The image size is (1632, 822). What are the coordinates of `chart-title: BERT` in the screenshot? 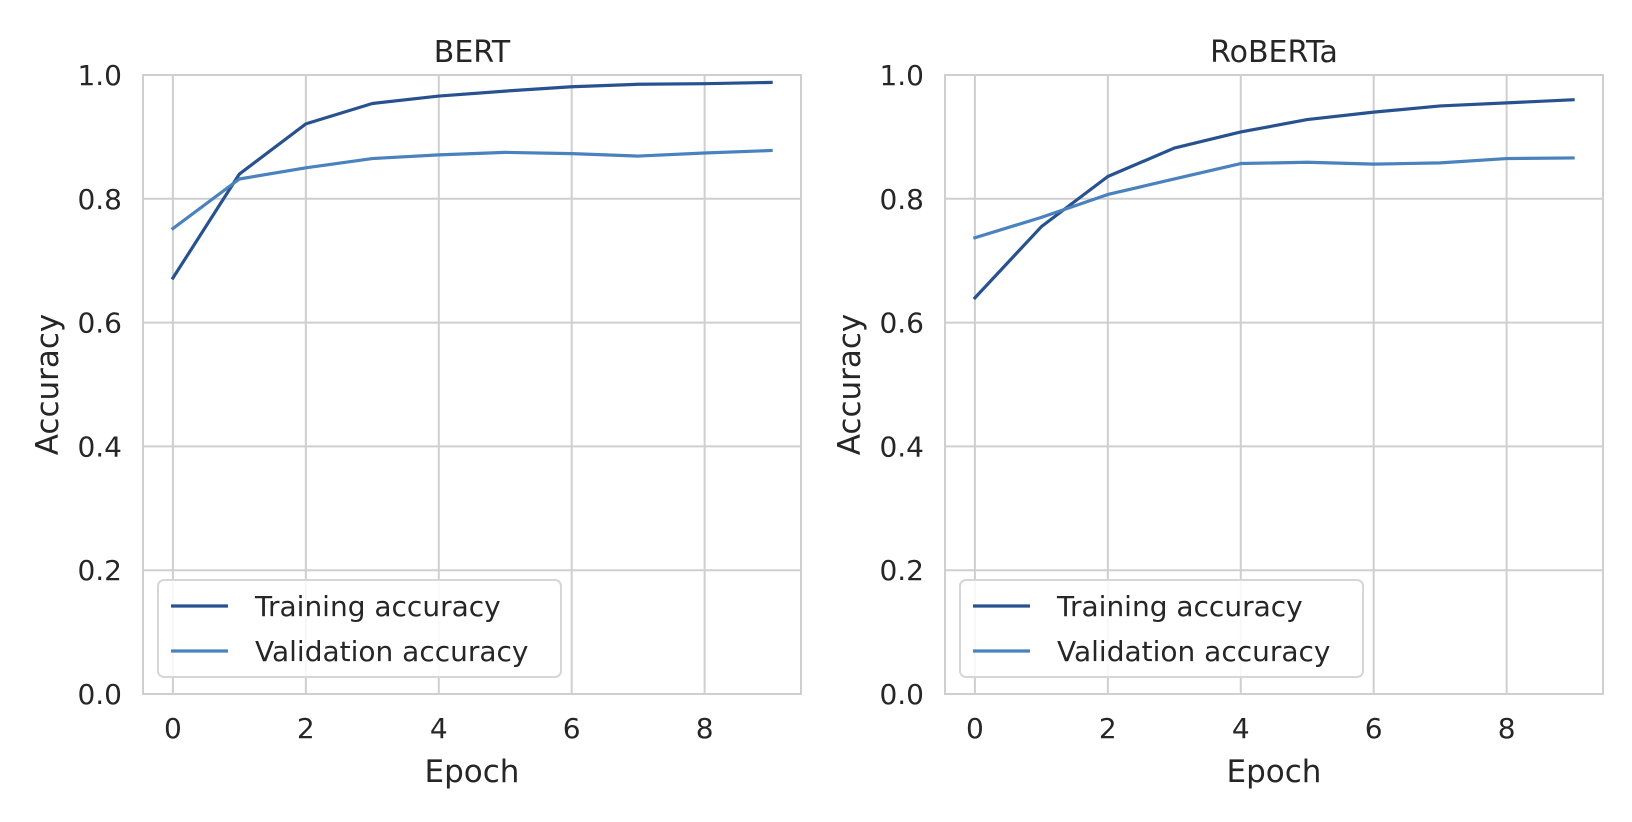 It's located at (472, 52).